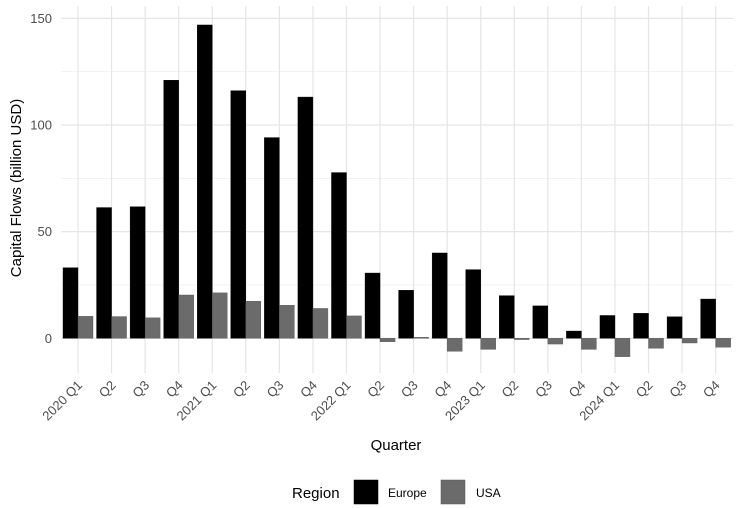 The image size is (744, 508). What do you see at coordinates (62, 401) in the screenshot?
I see `x-tick-label: 2020 Q1` at bounding box center [62, 401].